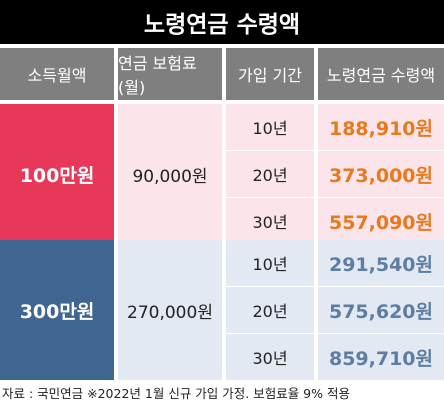 The height and width of the screenshot is (408, 444). I want to click on amount-cell: 373,000원, so click(381, 174).